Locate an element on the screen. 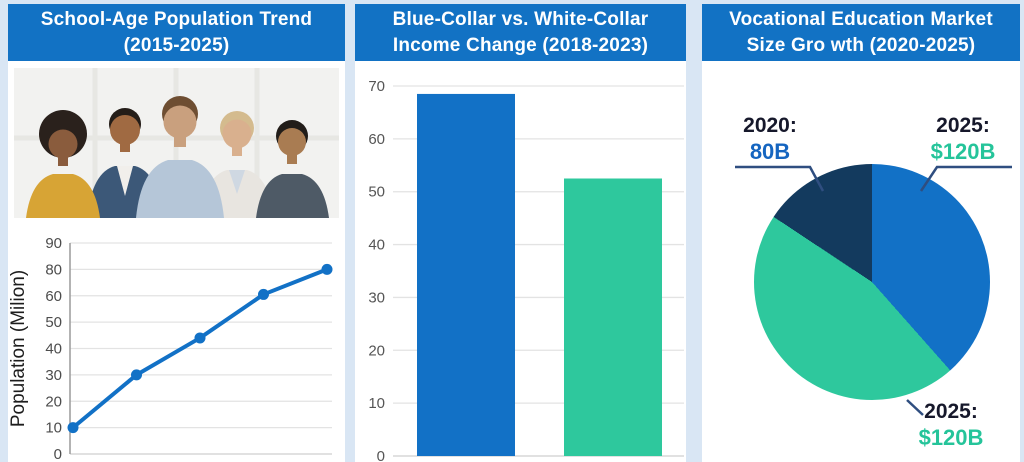 The width and height of the screenshot is (1024, 462). pie-label-2020-year: 2020: is located at coordinates (770, 125).